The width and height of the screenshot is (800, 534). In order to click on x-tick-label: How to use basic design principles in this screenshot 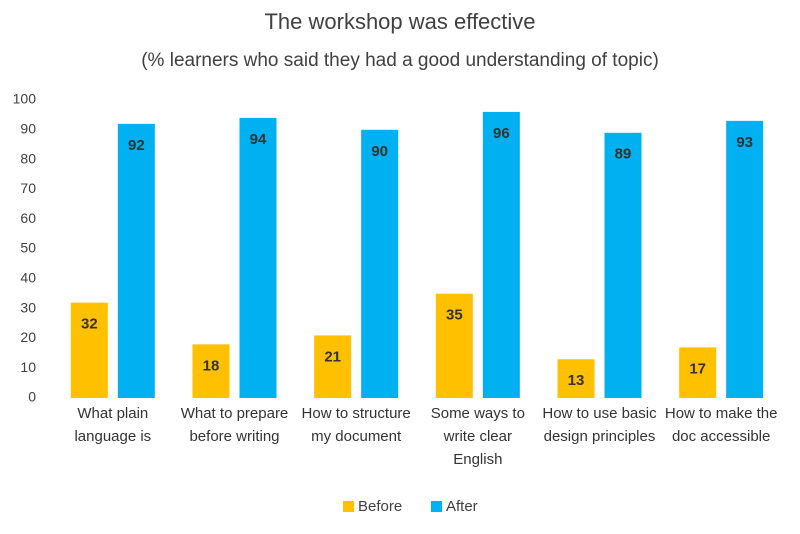, I will do `click(599, 425)`.